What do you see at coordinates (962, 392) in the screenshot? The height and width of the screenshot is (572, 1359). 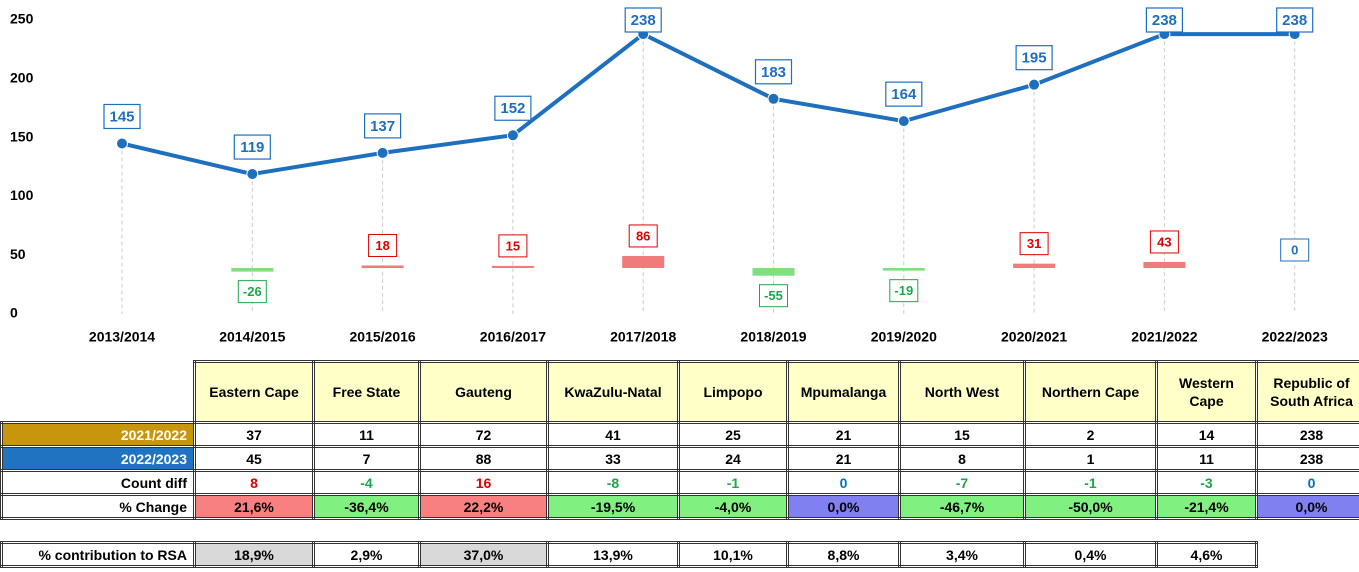 I see `table-cell: North West` at bounding box center [962, 392].